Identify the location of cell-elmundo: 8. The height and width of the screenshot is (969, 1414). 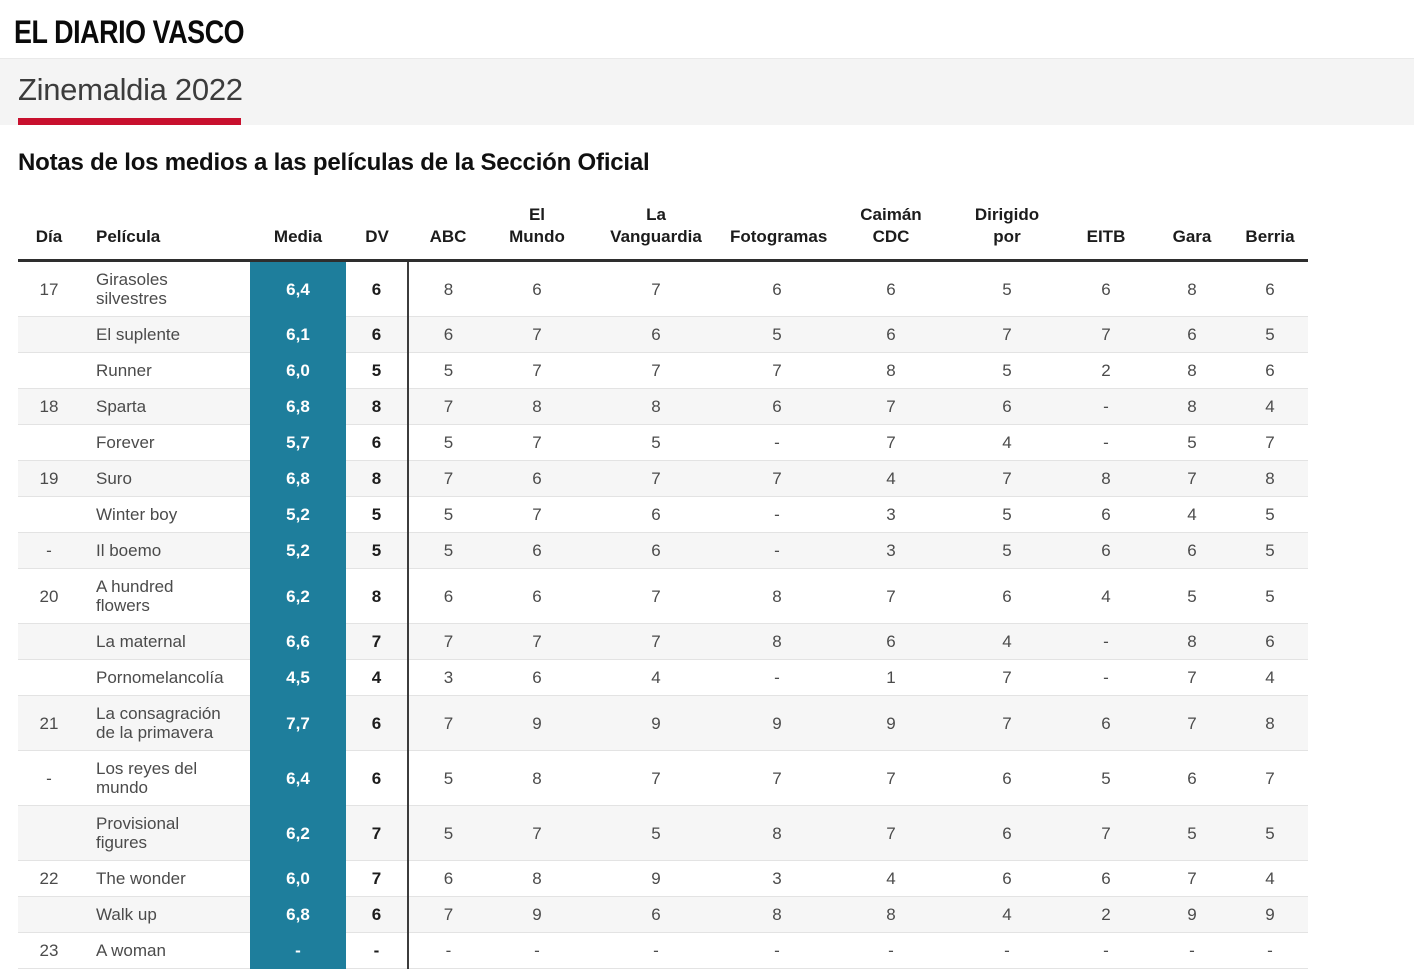
(537, 778).